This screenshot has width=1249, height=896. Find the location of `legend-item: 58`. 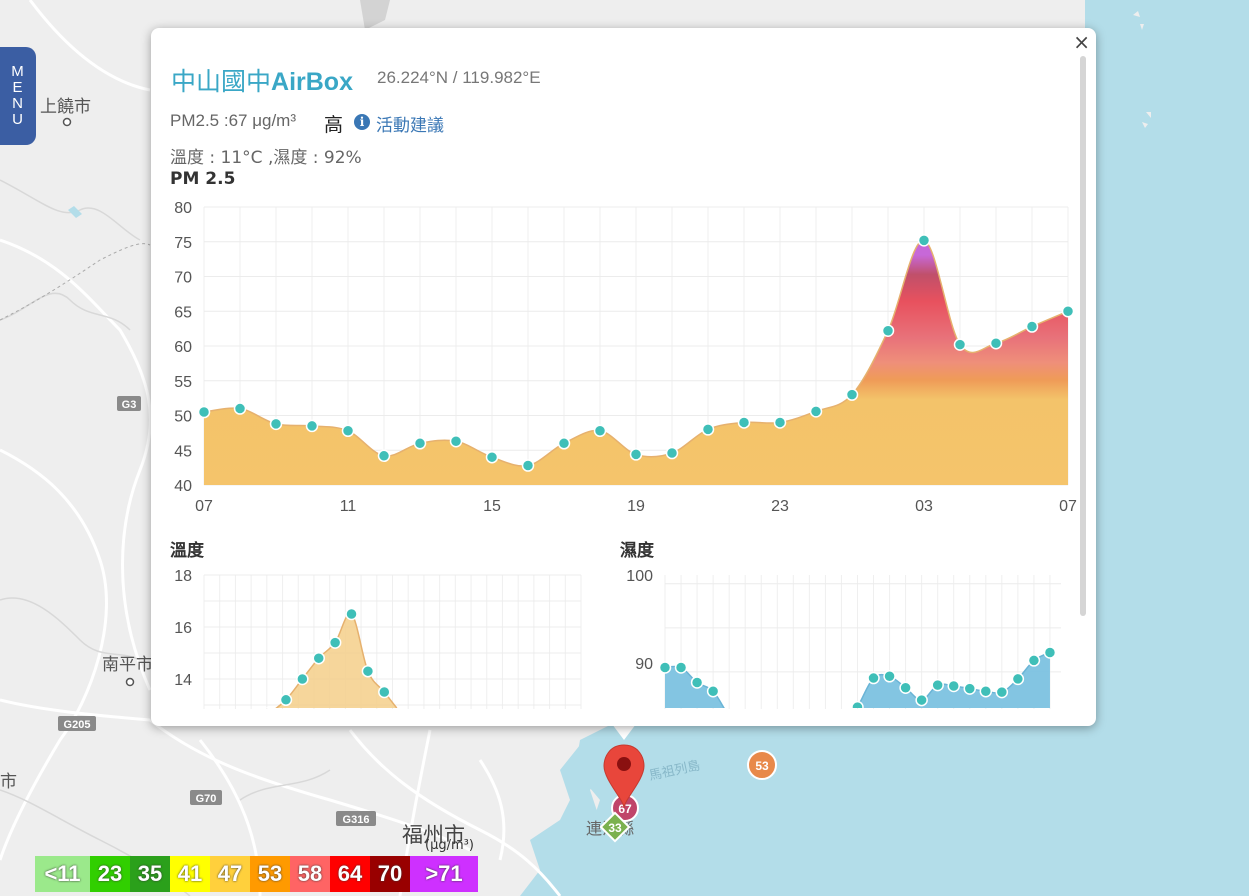

legend-item: 58 is located at coordinates (310, 874).